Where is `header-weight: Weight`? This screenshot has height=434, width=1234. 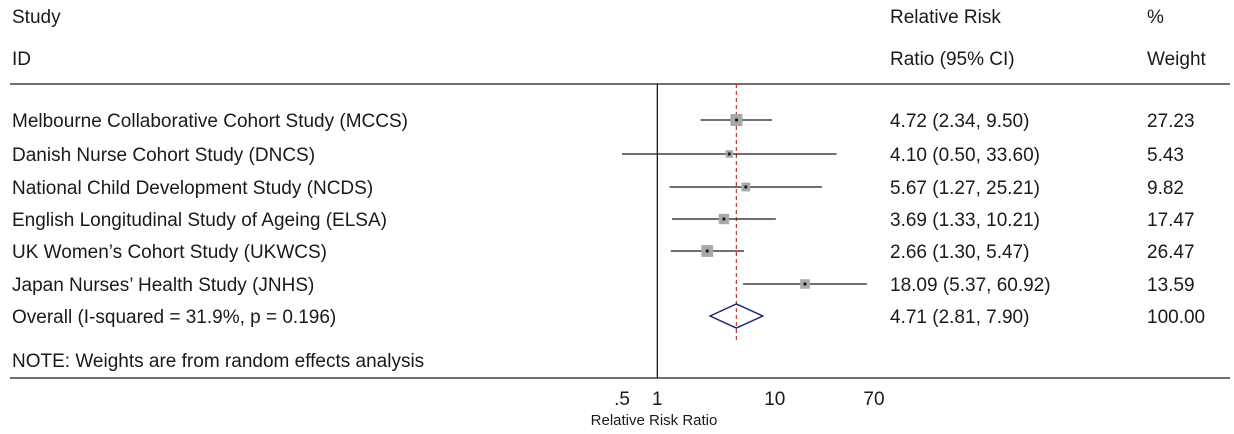
header-weight: Weight is located at coordinates (1177, 59).